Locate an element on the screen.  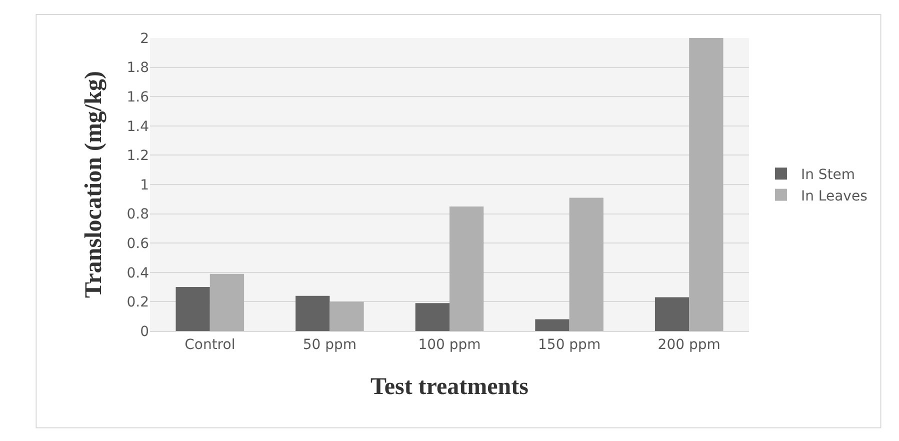
legend-label: In Leaves is located at coordinates (834, 196).